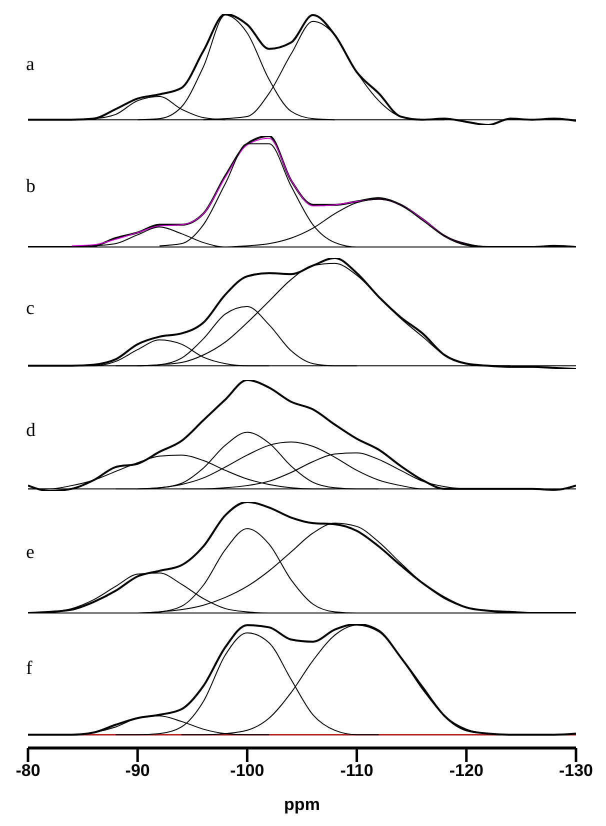 Image resolution: width=606 pixels, height=826 pixels. What do you see at coordinates (30, 553) in the screenshot?
I see `text: e` at bounding box center [30, 553].